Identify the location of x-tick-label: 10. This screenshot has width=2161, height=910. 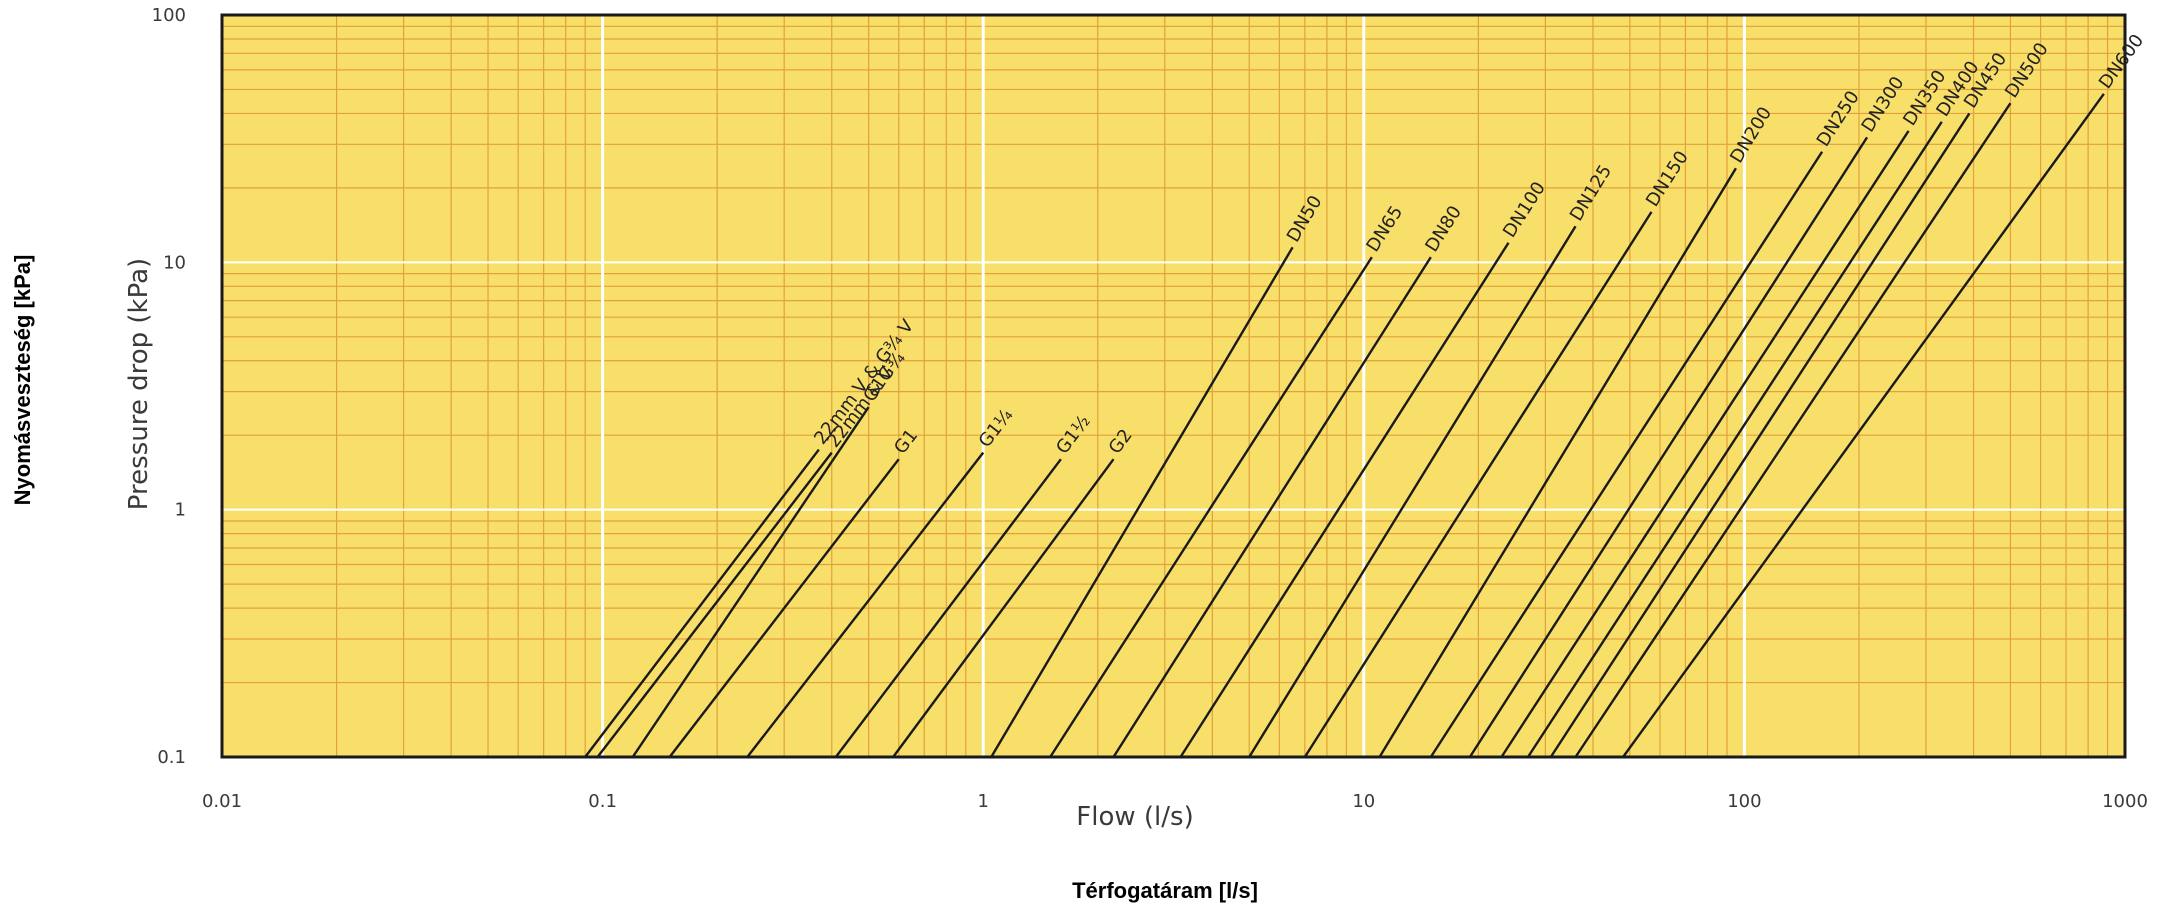
(1363, 801).